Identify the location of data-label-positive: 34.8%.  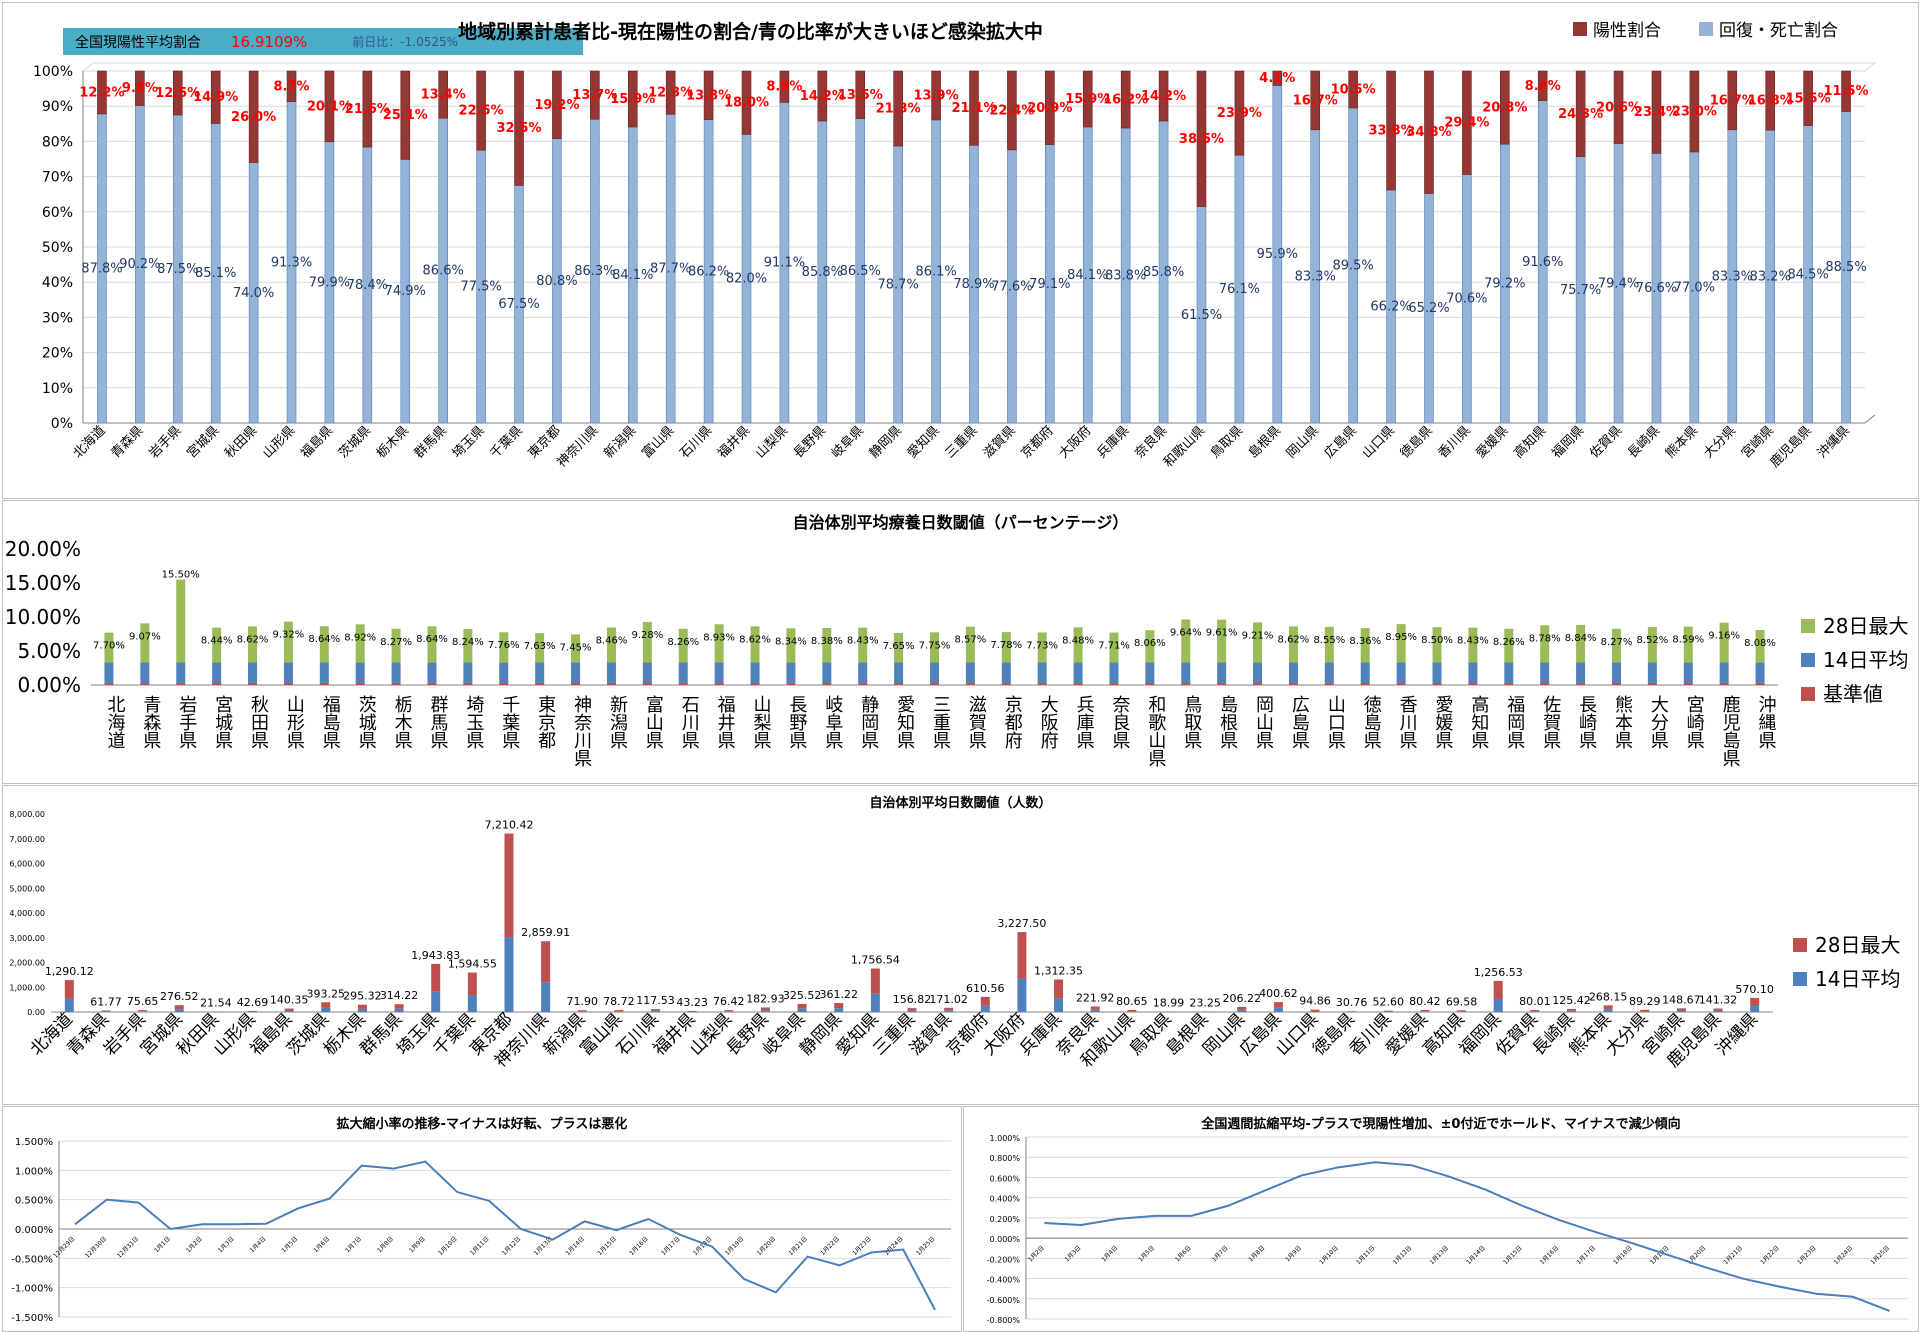
(1428, 132).